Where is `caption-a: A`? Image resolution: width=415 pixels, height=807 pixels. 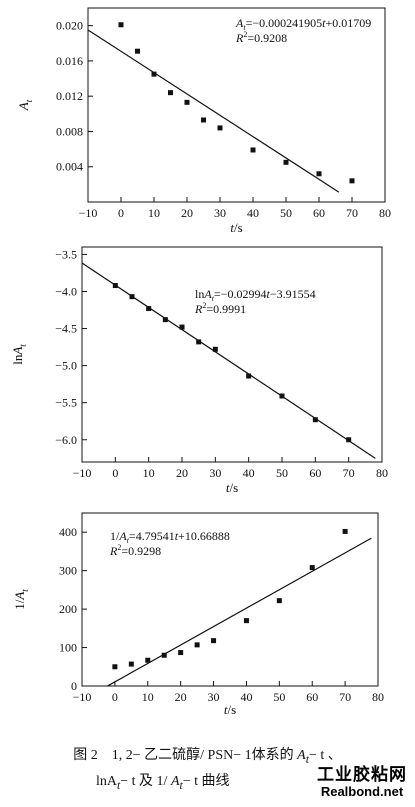
caption-a: A is located at coordinates (301, 755).